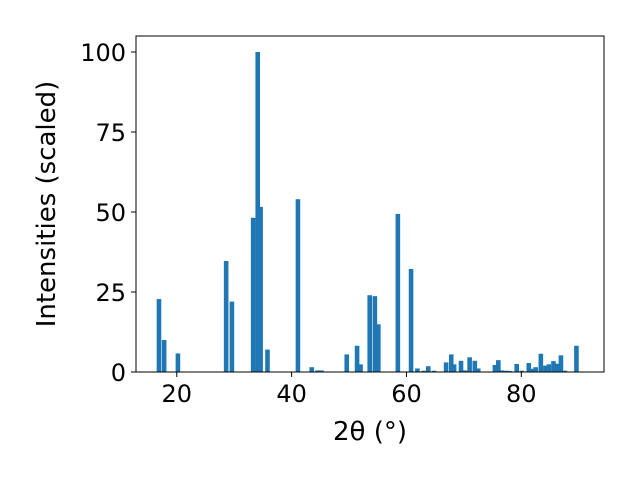  I want to click on x-tick-label-0: 20, so click(176, 394).